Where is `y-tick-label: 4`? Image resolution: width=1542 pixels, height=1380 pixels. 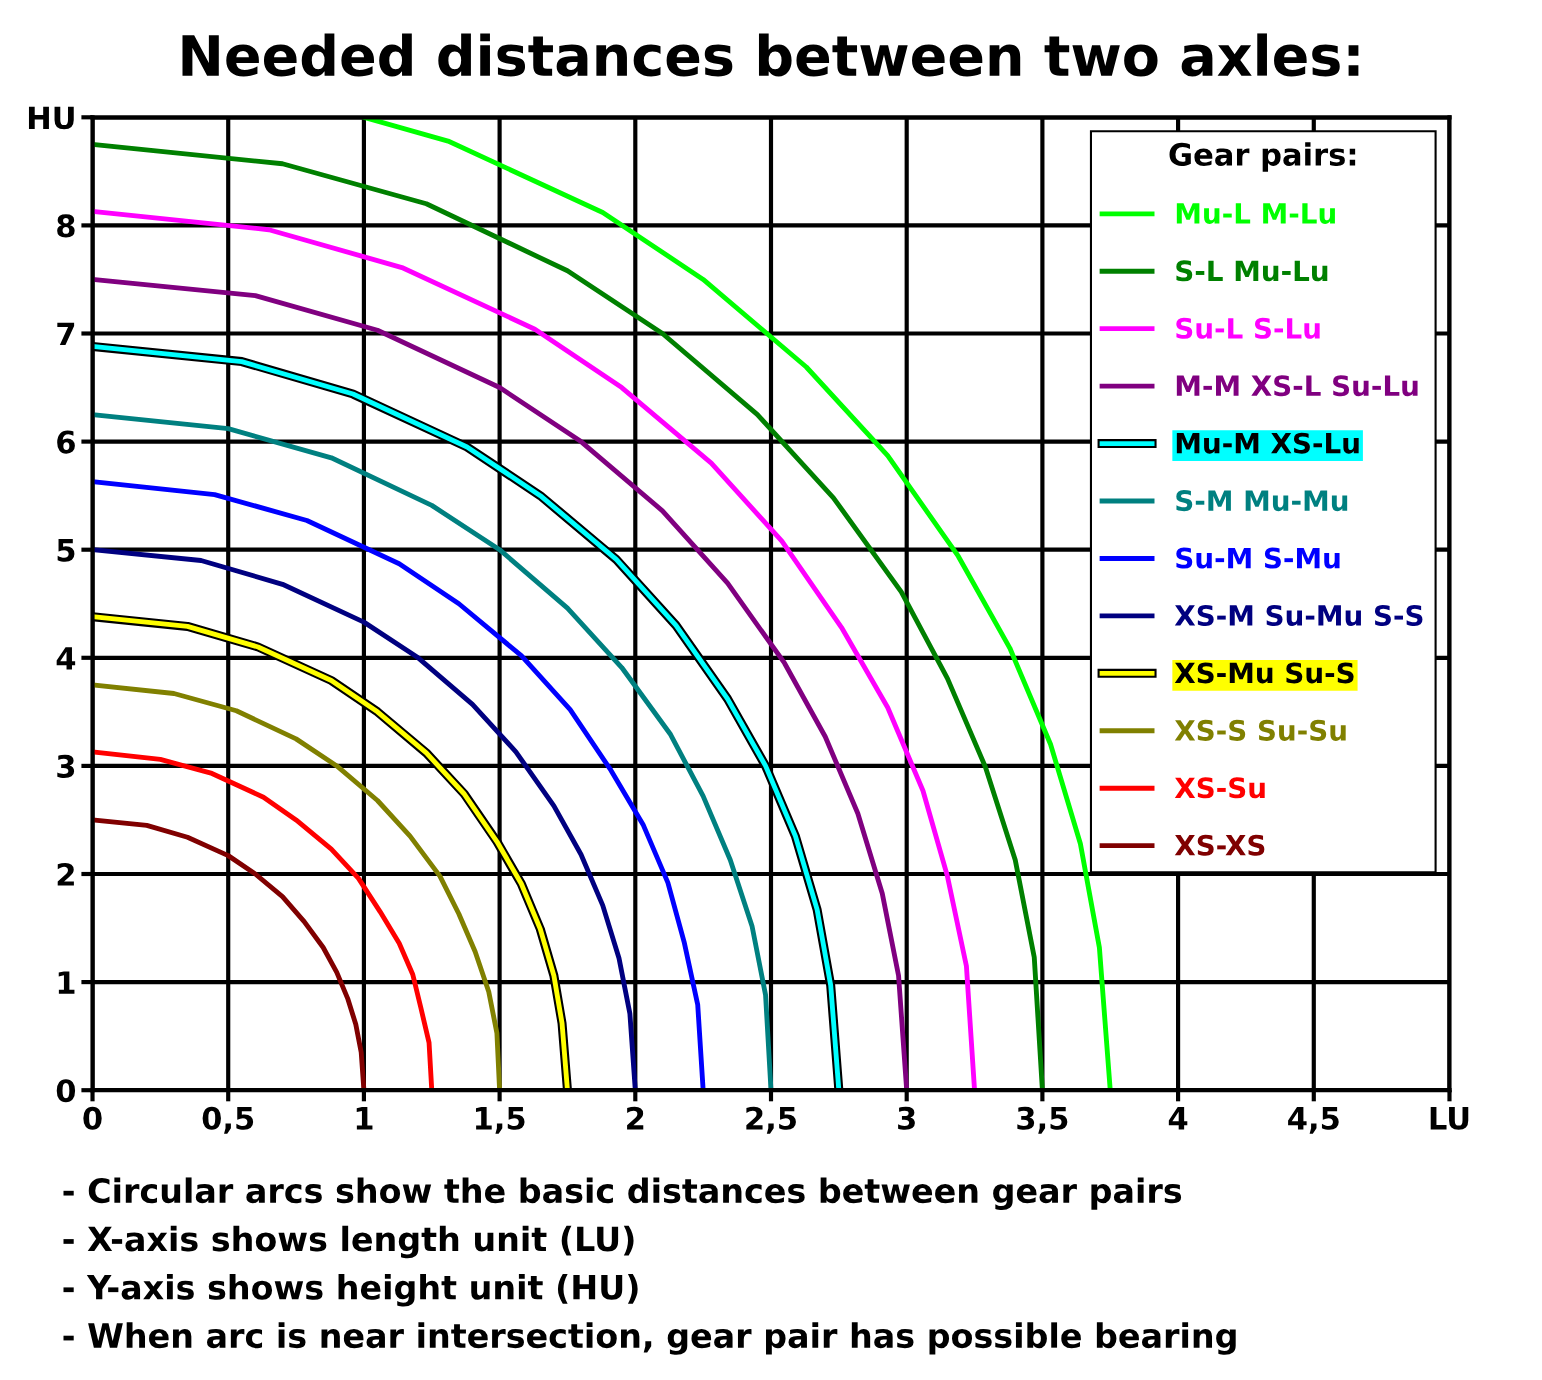 y-tick-label: 4 is located at coordinates (66, 658).